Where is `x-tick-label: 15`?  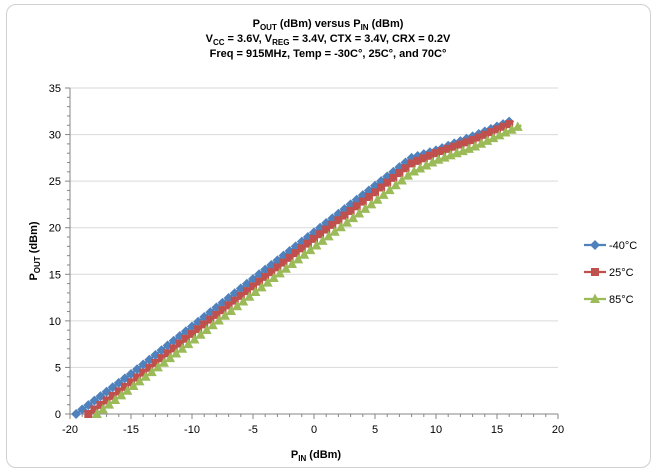
x-tick-label: 15 is located at coordinates (497, 430).